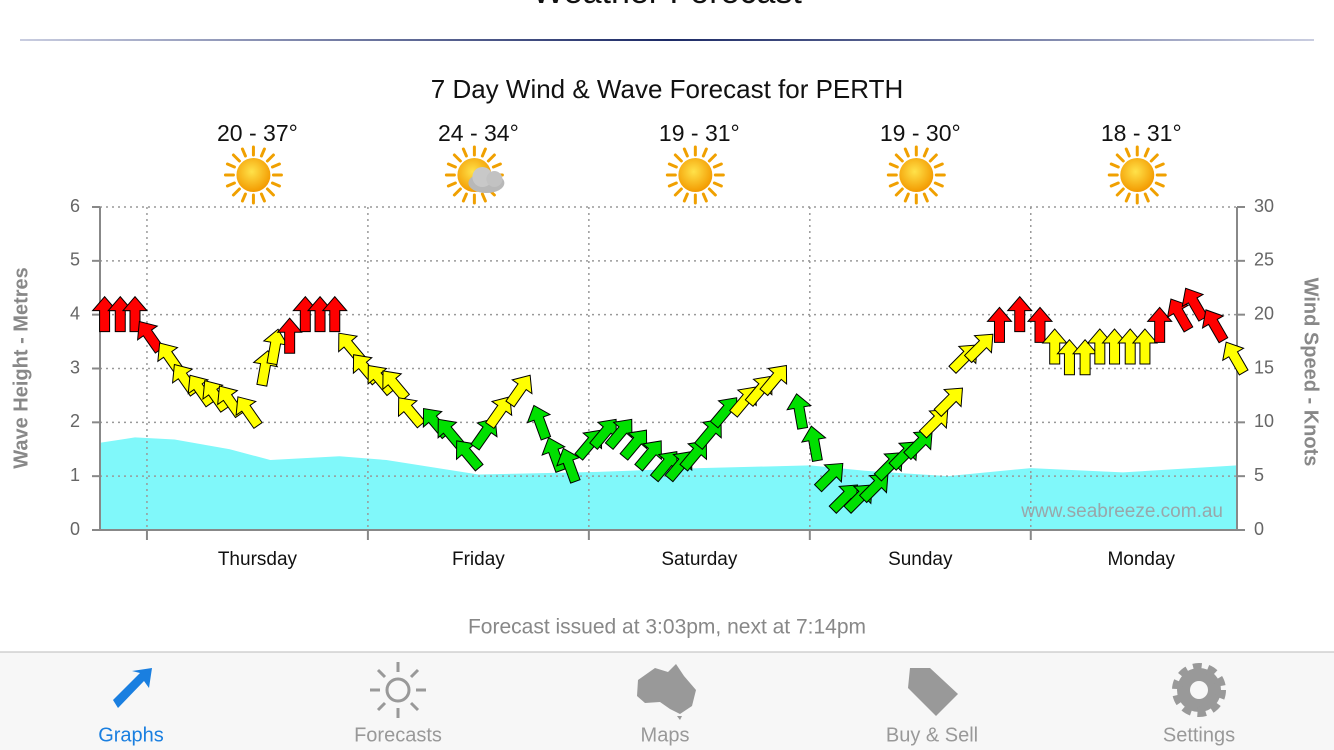 This screenshot has height=750, width=1334. What do you see at coordinates (398, 690) in the screenshot?
I see `forecasts-icon` at bounding box center [398, 690].